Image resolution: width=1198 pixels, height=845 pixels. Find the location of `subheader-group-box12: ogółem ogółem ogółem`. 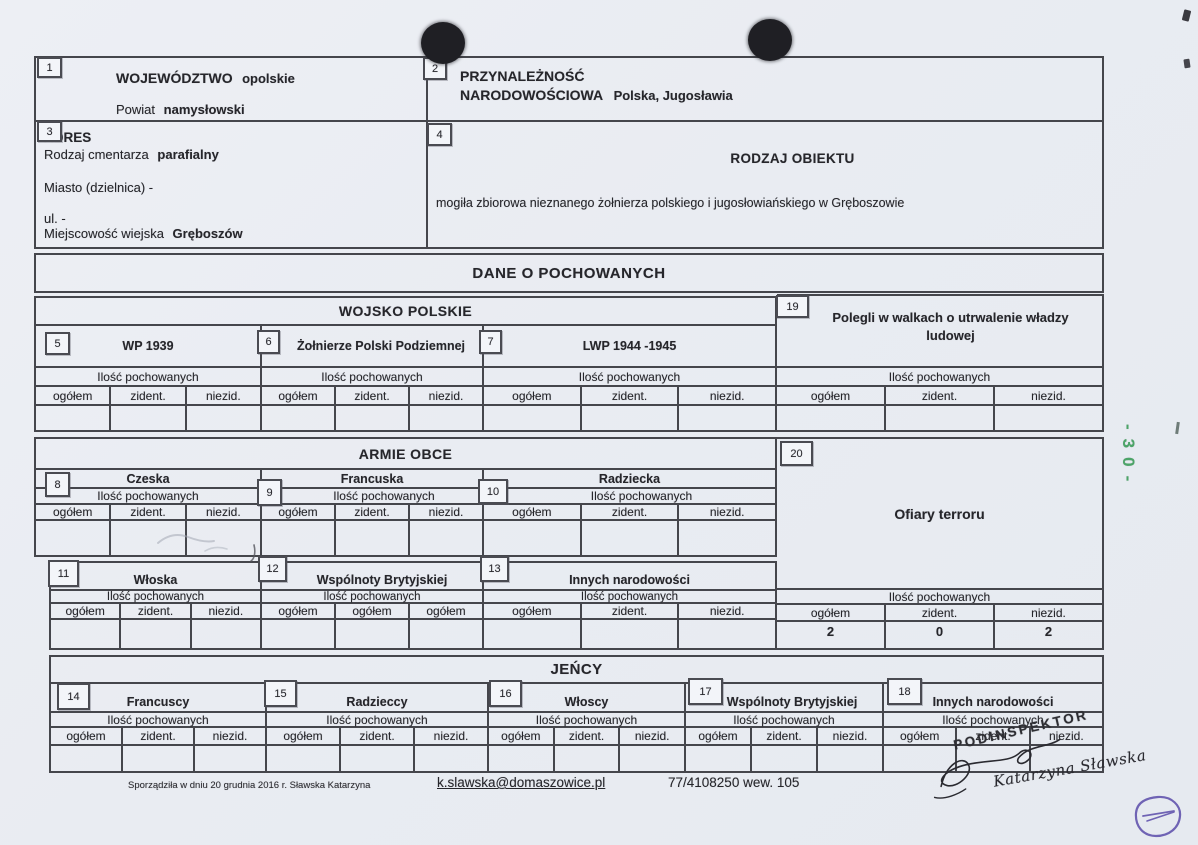

subheader-group-box12: ogółem ogółem ogółem is located at coordinates (371, 611).